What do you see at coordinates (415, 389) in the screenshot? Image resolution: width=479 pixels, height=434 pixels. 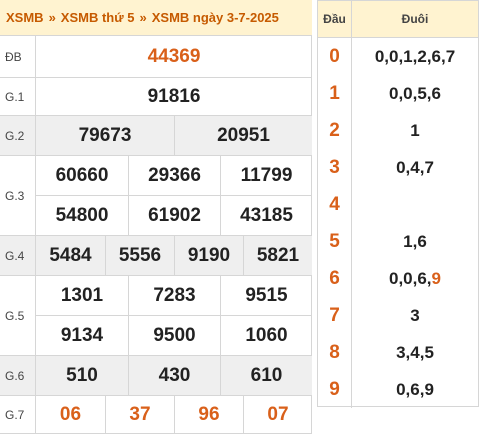 I see `loto-tails: 0,6,9` at bounding box center [415, 389].